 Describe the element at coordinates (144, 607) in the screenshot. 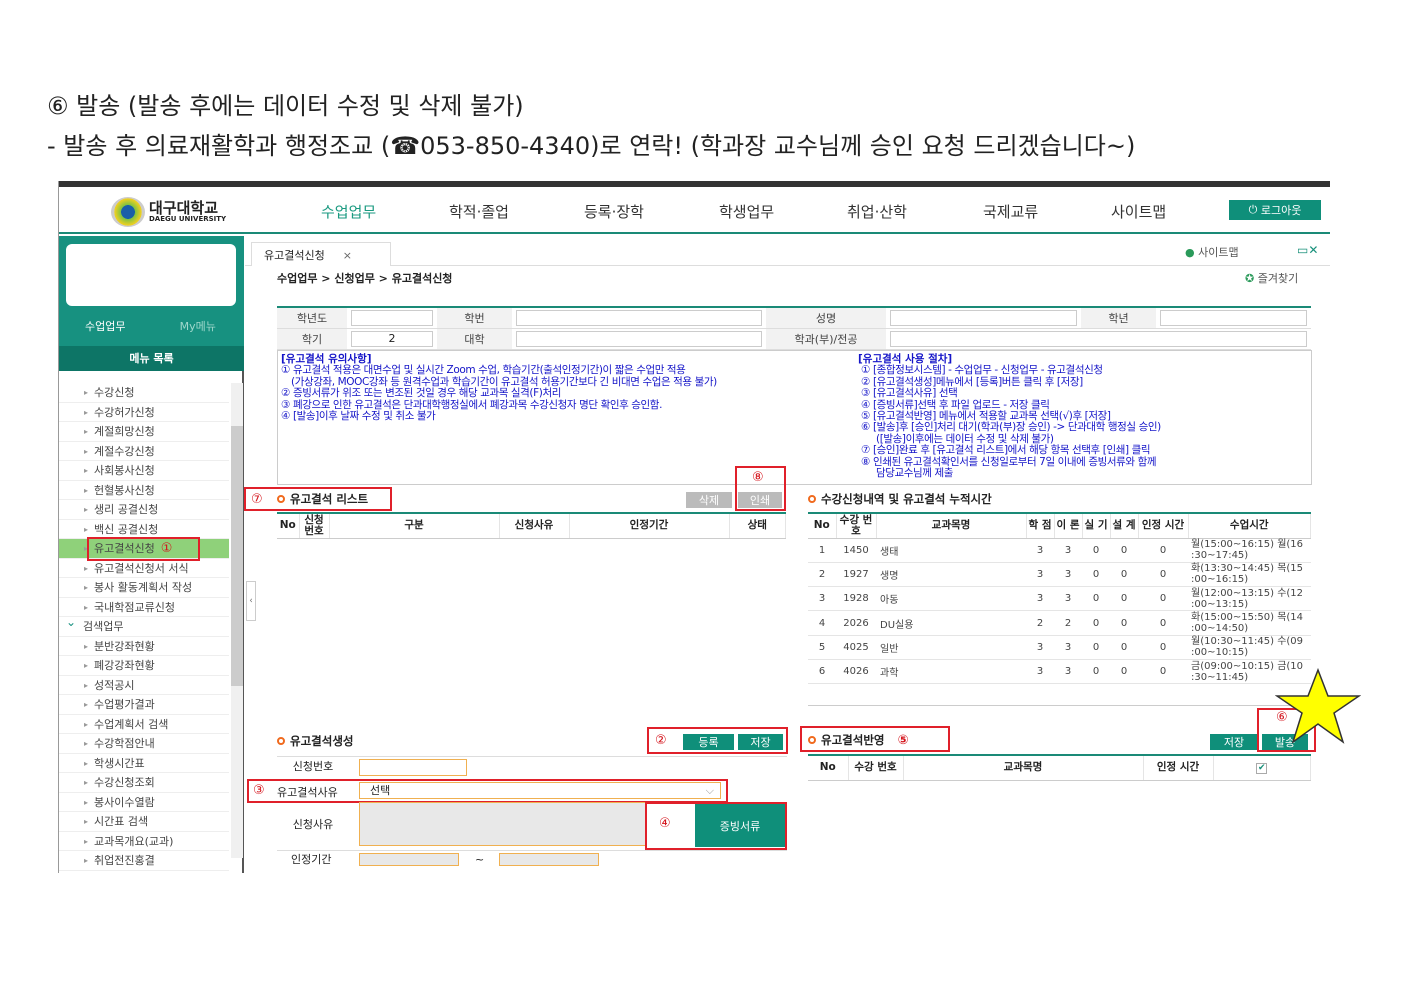

I see `sidebar-item: 국내학점교류신청` at that location.